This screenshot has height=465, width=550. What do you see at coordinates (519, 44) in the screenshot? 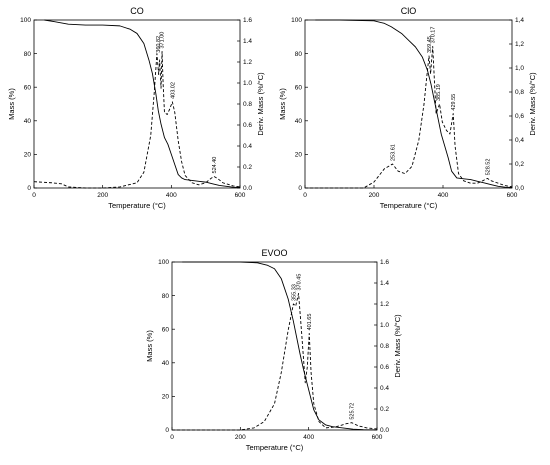
I see `y2-tick-label: 1,2` at bounding box center [519, 44].